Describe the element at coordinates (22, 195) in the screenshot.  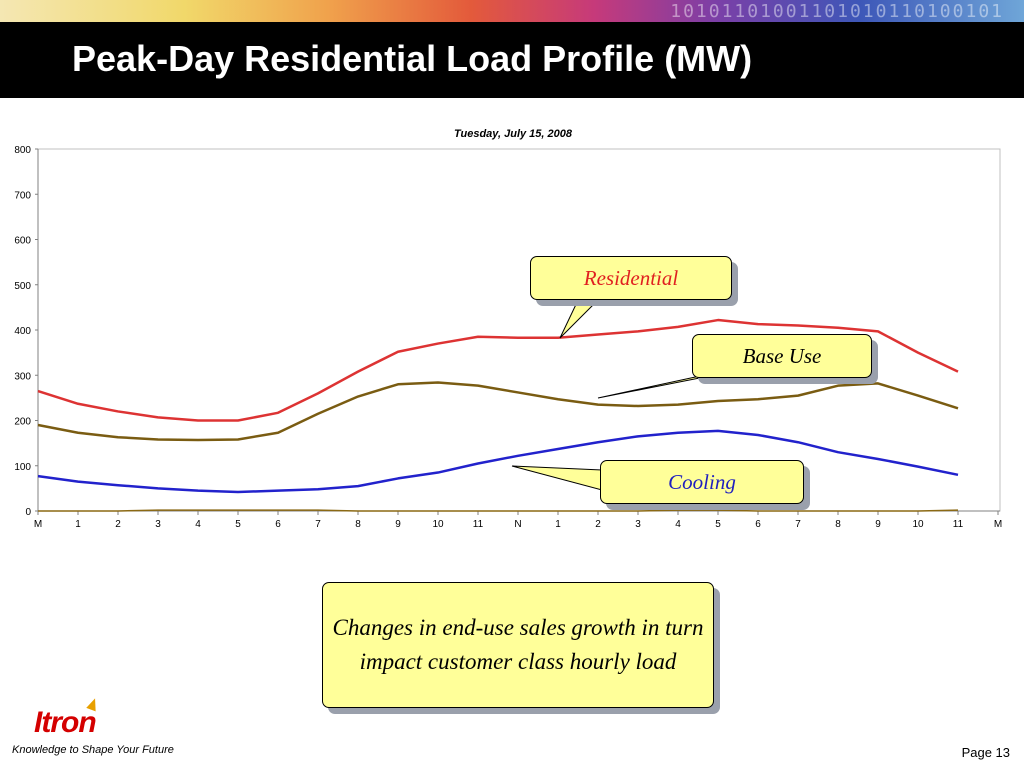
I see `y-tick-label: 700` at that location.